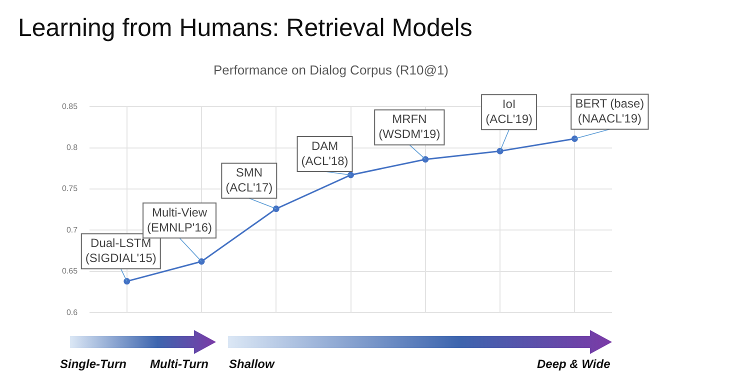 This screenshot has width=740, height=379. Describe the element at coordinates (331, 70) in the screenshot. I see `chart-subtitle: Performance on Dialog Corpus (R10@1)` at that location.